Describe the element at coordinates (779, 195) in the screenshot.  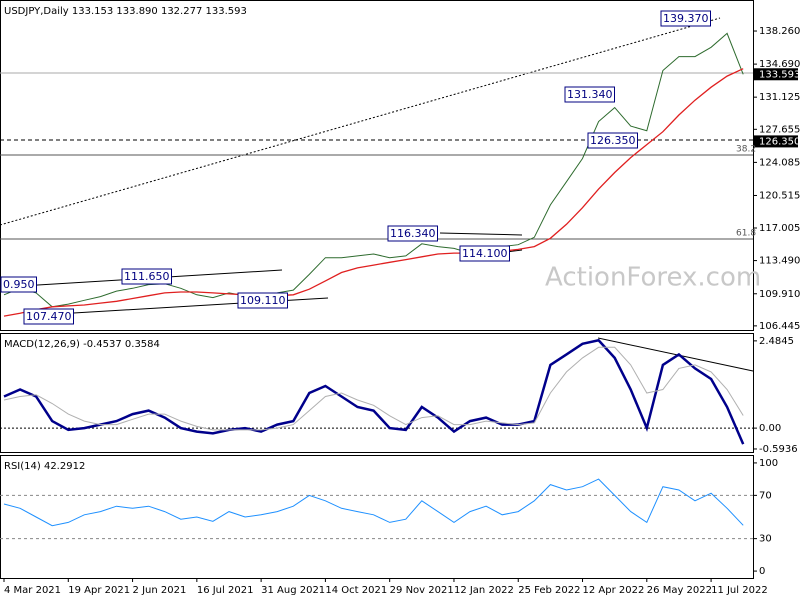
I see `y-tick-label: 120.515` at that location.